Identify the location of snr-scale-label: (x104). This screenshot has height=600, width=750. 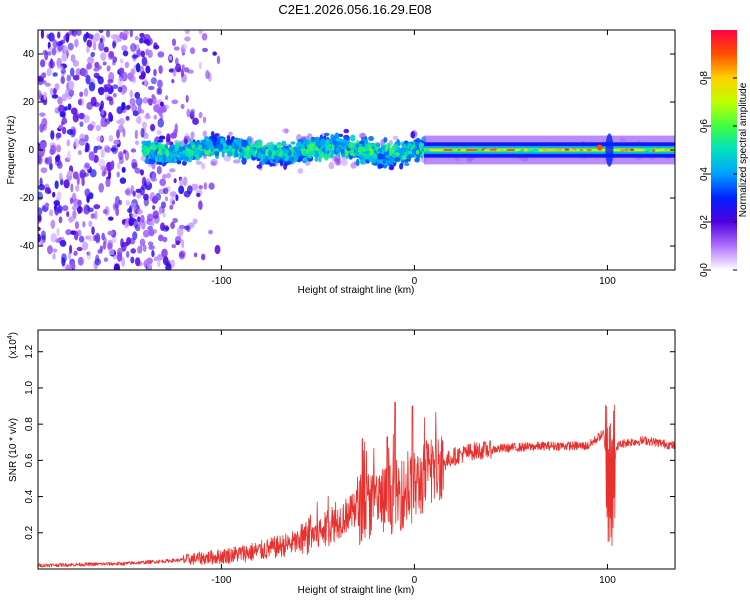
(13, 345).